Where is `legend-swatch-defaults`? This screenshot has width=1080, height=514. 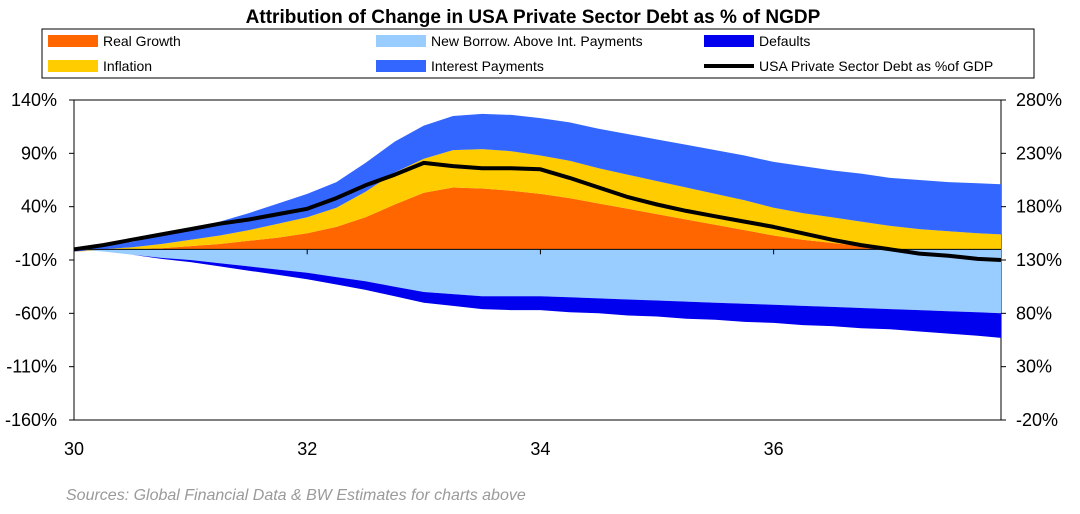
legend-swatch-defaults is located at coordinates (729, 41).